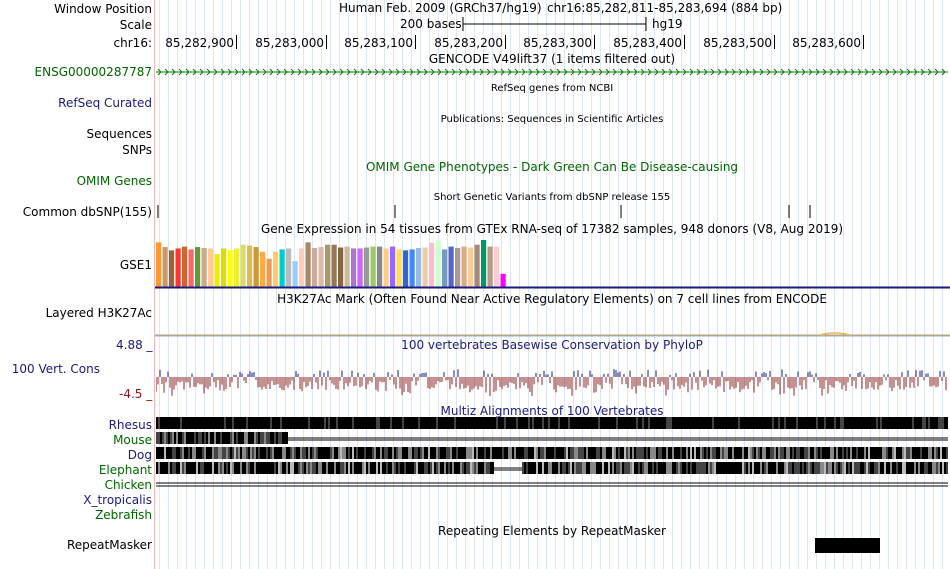 The height and width of the screenshot is (569, 950). What do you see at coordinates (98, 313) in the screenshot?
I see `h3k27ac-track-label: Layered H3K27Ac` at bounding box center [98, 313].